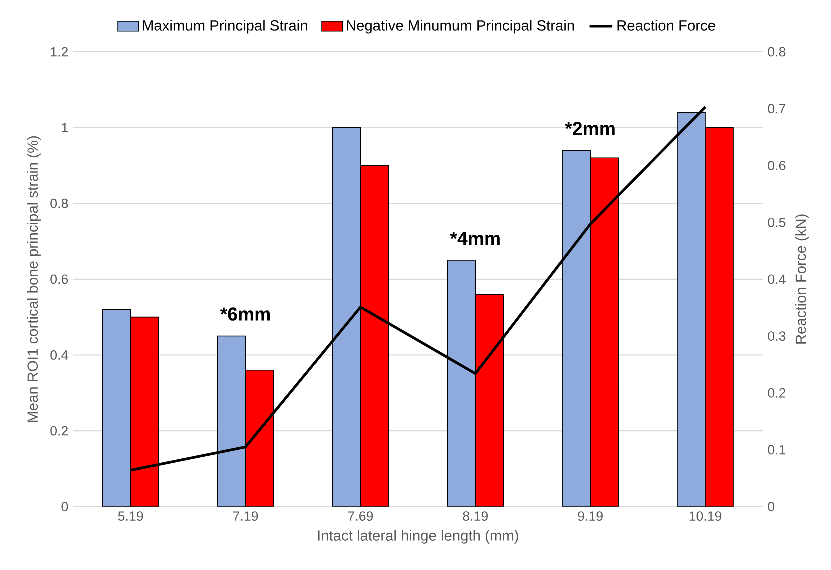  What do you see at coordinates (245, 315) in the screenshot?
I see `annotation: *6mm` at bounding box center [245, 315].